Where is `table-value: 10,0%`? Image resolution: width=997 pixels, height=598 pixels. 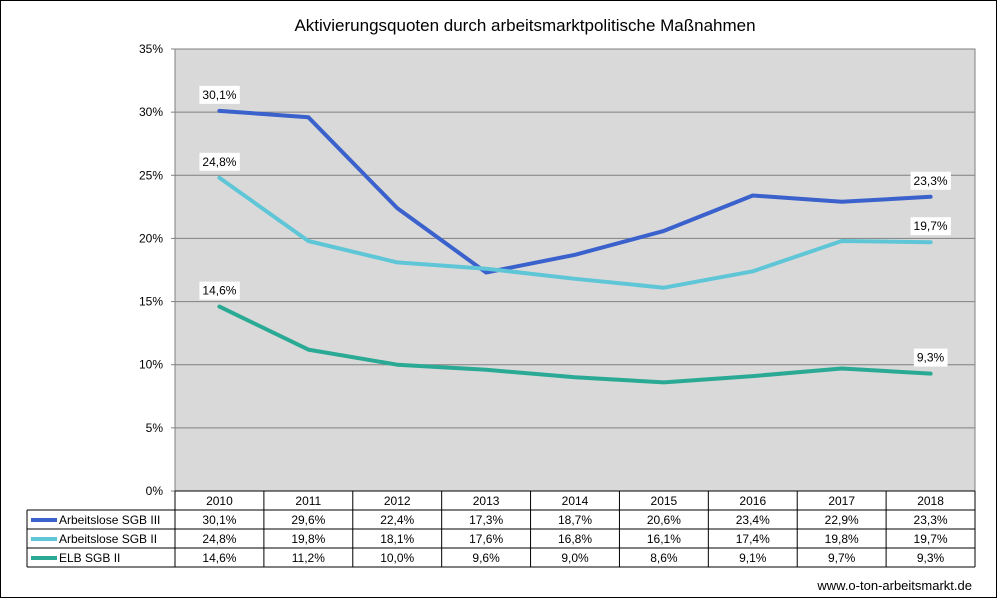
table-value: 10,0% is located at coordinates (397, 558).